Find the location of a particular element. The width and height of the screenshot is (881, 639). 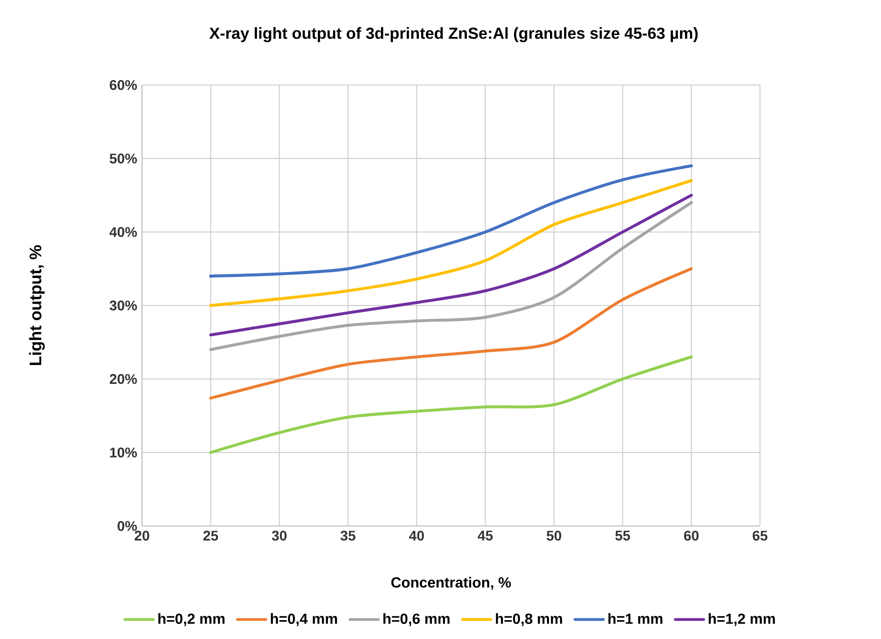

legend-label: h=0,6 mm is located at coordinates (416, 619).